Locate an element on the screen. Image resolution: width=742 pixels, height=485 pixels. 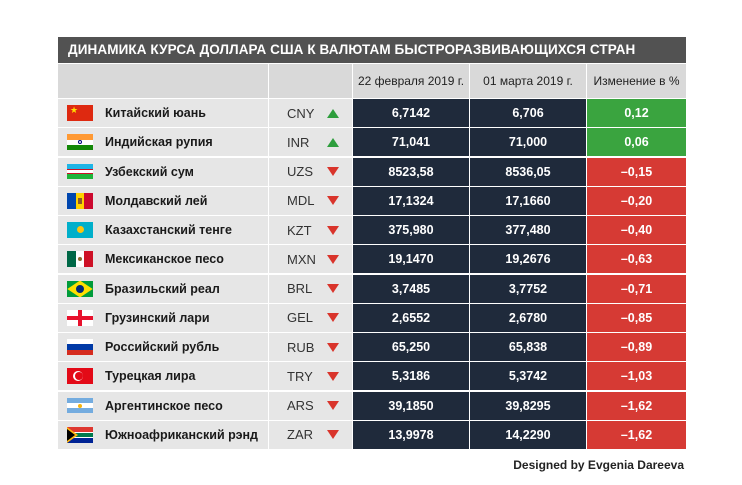
uzbekistan-flag-icon is located at coordinates (80, 171).